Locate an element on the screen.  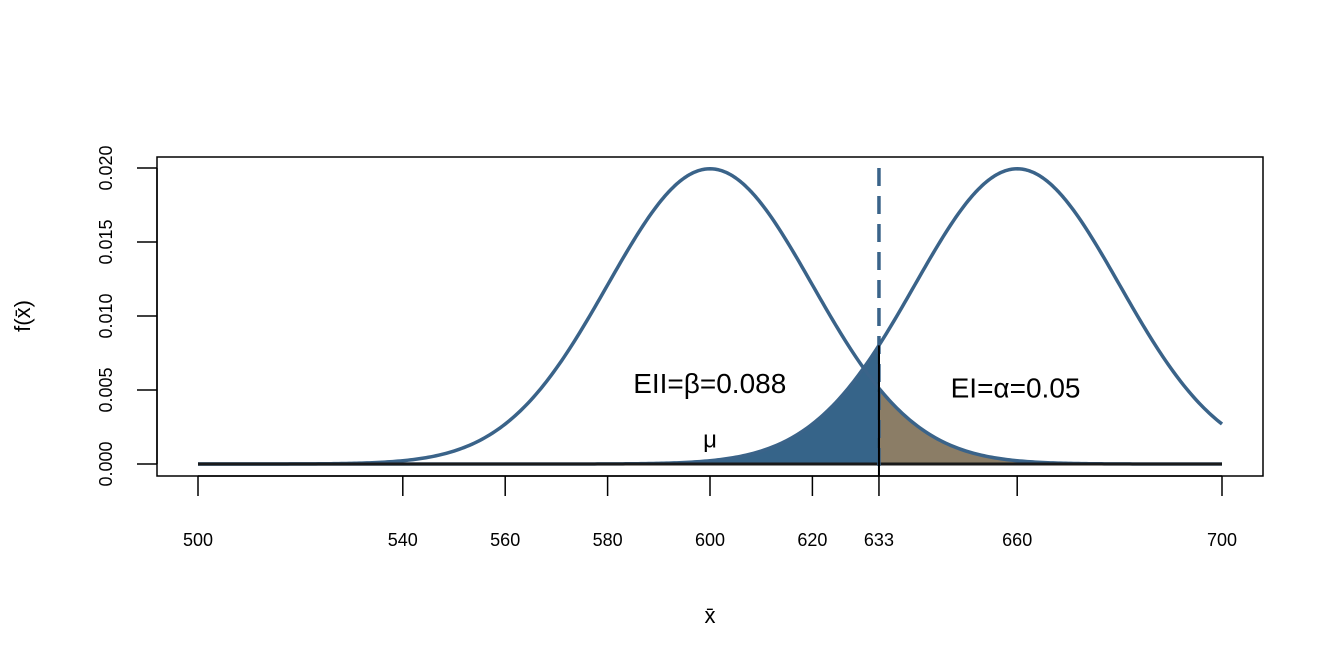
annotation-1: EII=β=0.088 is located at coordinates (709, 383).